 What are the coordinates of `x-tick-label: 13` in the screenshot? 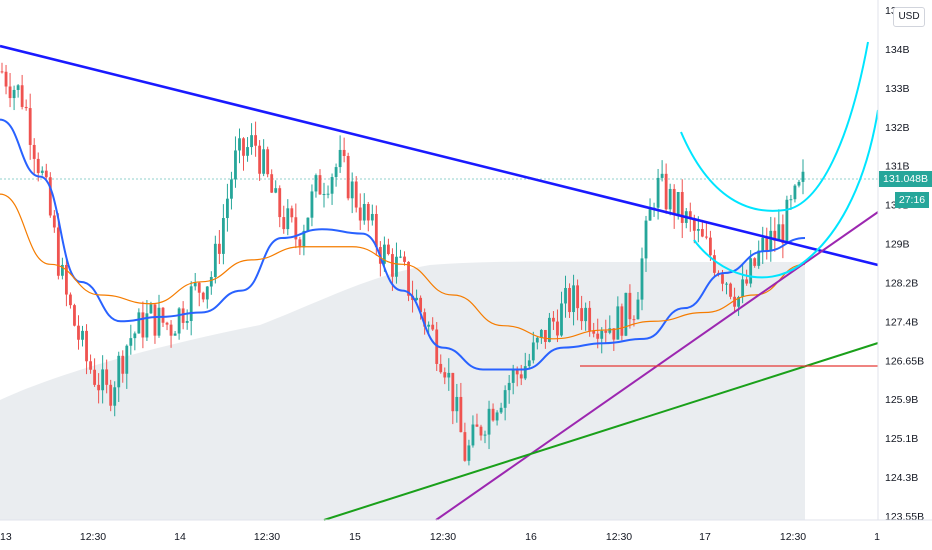 It's located at (6, 537).